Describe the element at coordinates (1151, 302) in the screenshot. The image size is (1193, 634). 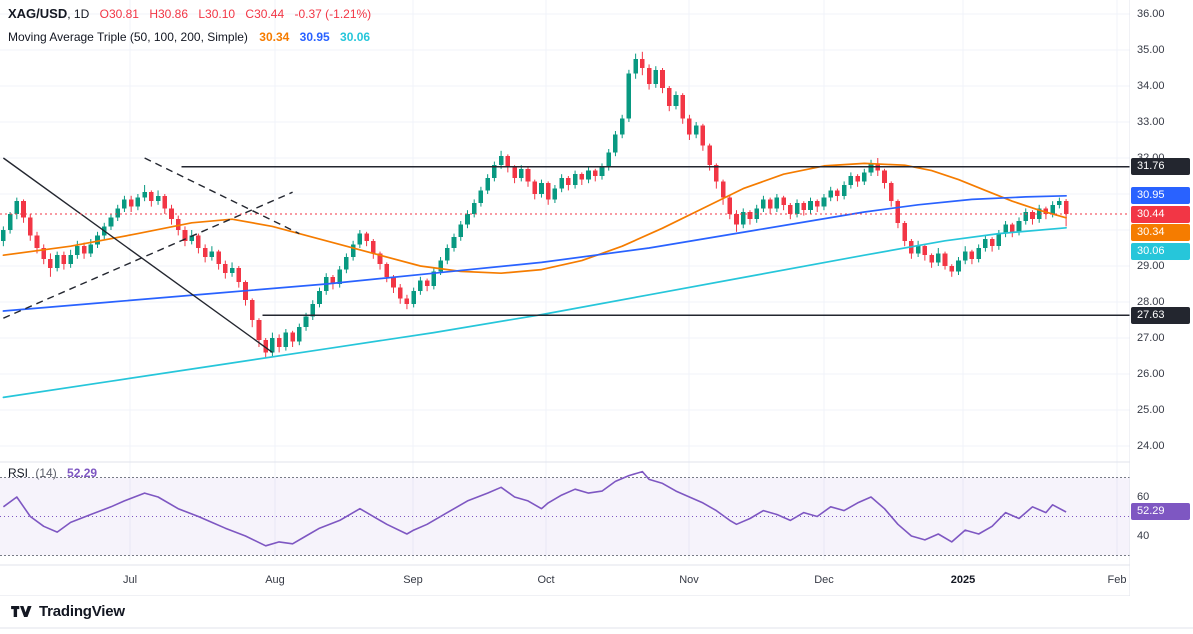
I see `price-axis-tick: 28.00` at that location.